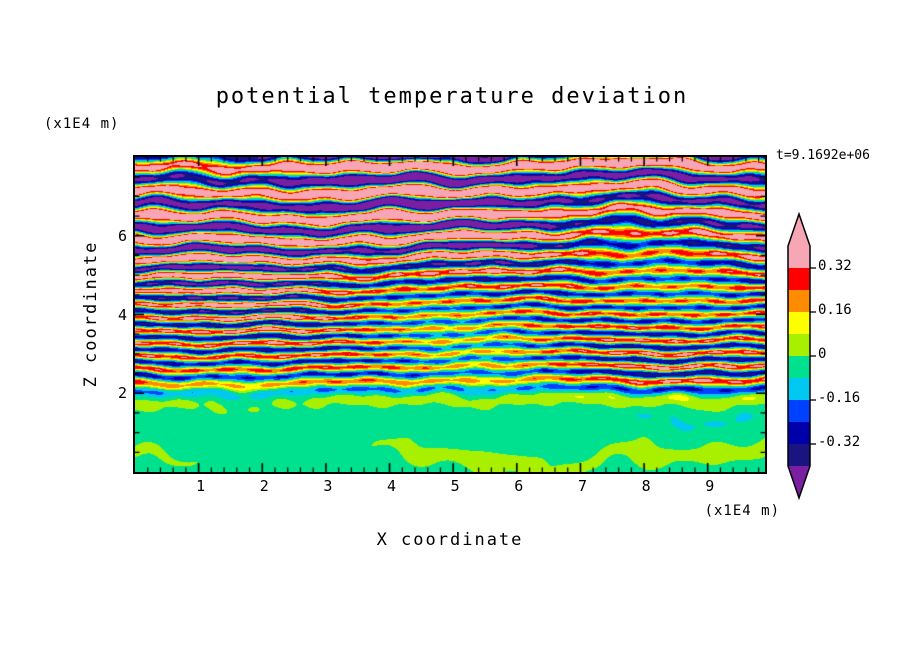 This screenshot has height=654, width=904. Describe the element at coordinates (450, 540) in the screenshot. I see `x-axis-label: X coordinate` at that location.